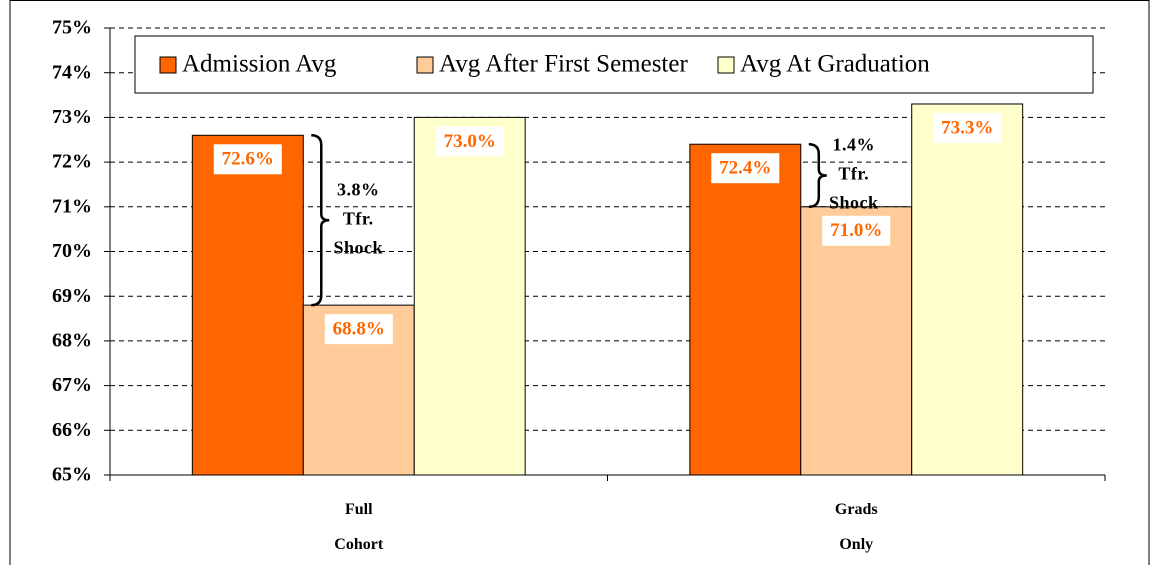  I want to click on y-tick-label: 69%, so click(72, 296).